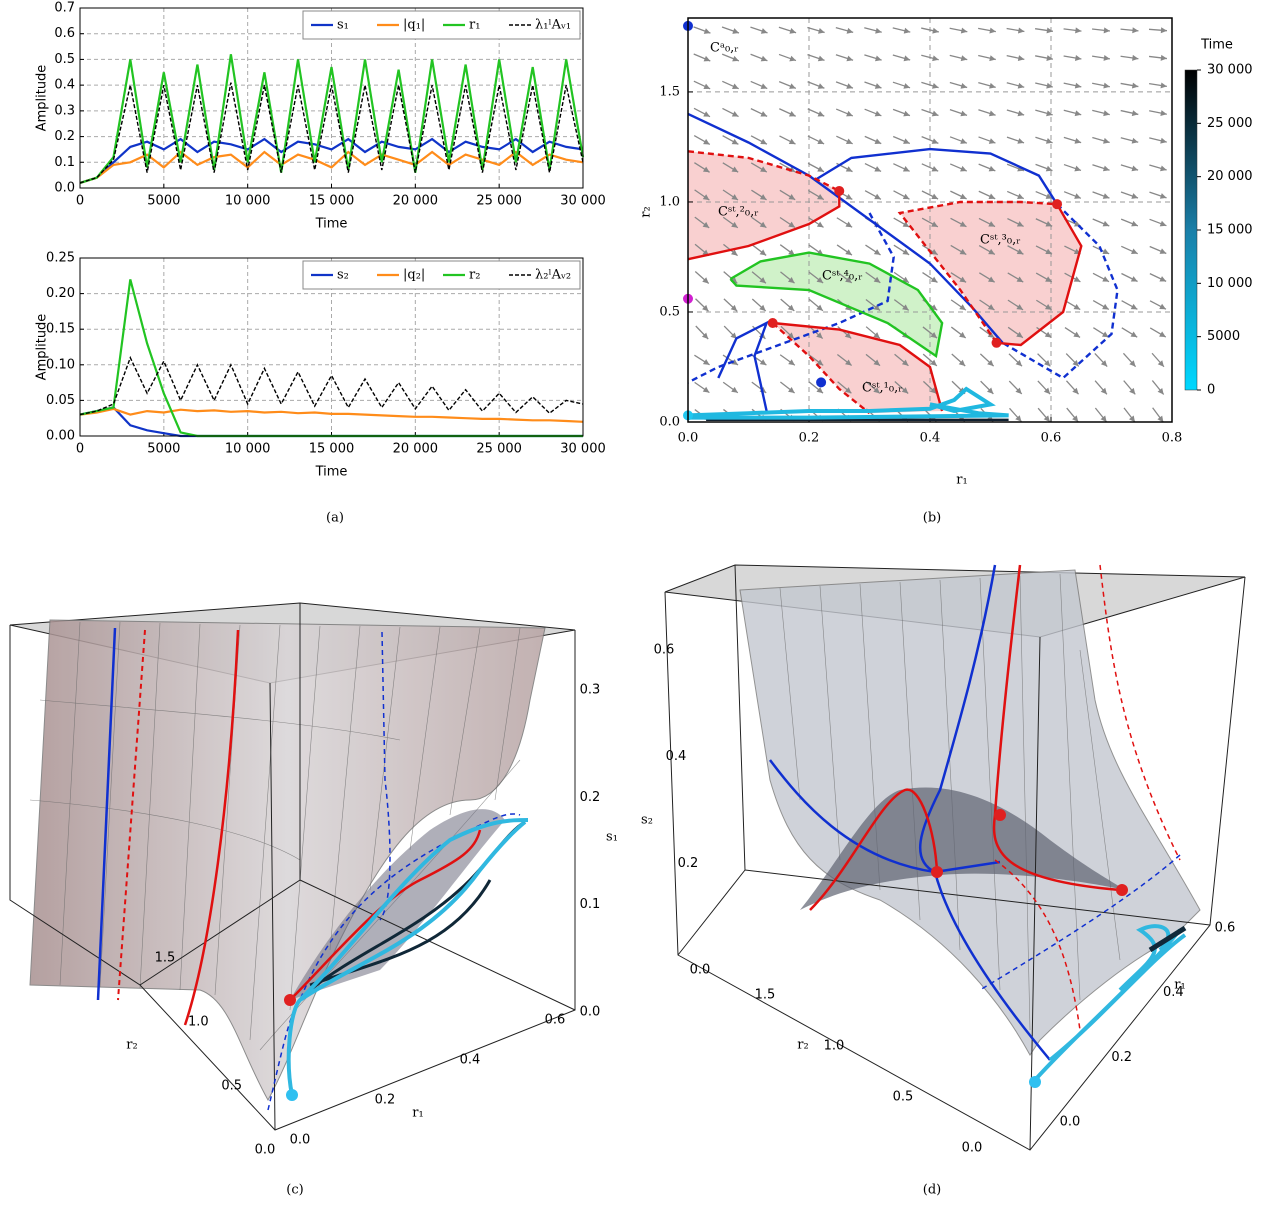 Image resolution: width=1268 pixels, height=1206 pixels. What do you see at coordinates (343, 25) in the screenshot?
I see `legend-label: s₁` at bounding box center [343, 25].